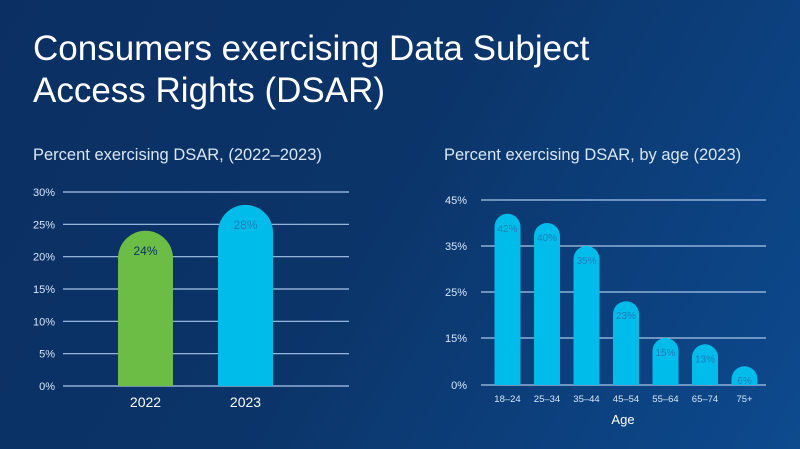 The height and width of the screenshot is (449, 800). What do you see at coordinates (209, 90) in the screenshot?
I see `title-line-2: Access Rights (DSAR)` at bounding box center [209, 90].